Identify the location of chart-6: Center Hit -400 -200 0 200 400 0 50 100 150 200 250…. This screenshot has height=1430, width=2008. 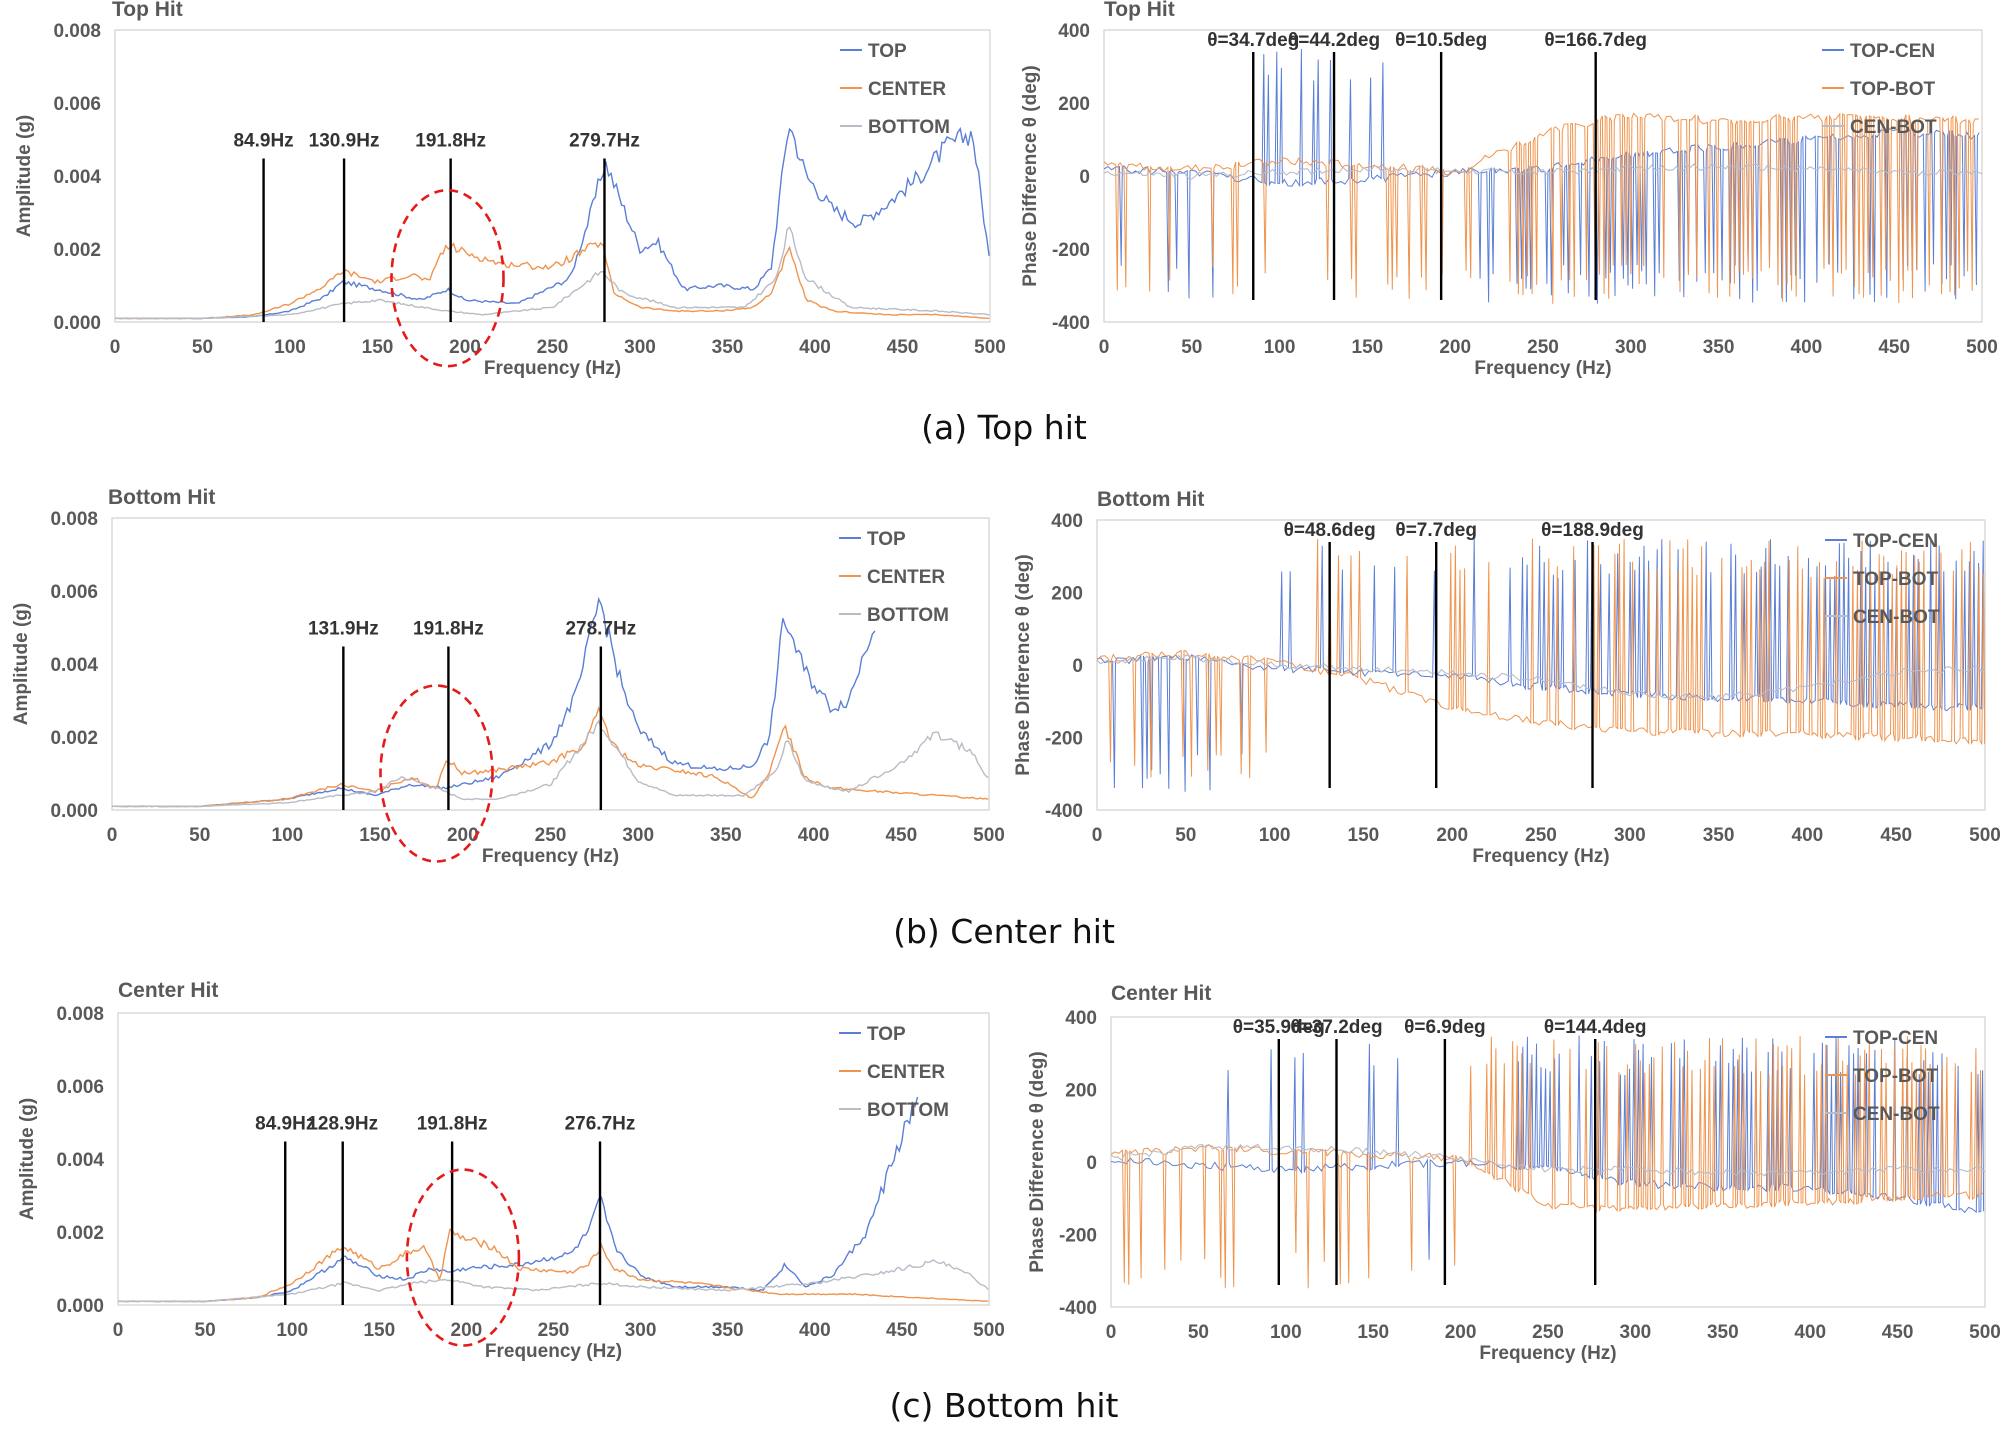
(1514, 1173).